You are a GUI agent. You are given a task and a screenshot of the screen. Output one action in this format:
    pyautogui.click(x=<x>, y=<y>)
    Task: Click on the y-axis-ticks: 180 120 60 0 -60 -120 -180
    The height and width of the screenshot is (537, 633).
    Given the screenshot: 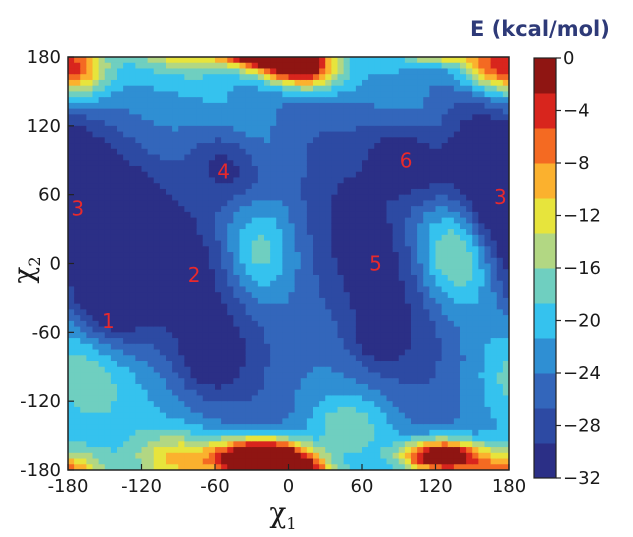 What is the action you would take?
    pyautogui.click(x=47, y=264)
    